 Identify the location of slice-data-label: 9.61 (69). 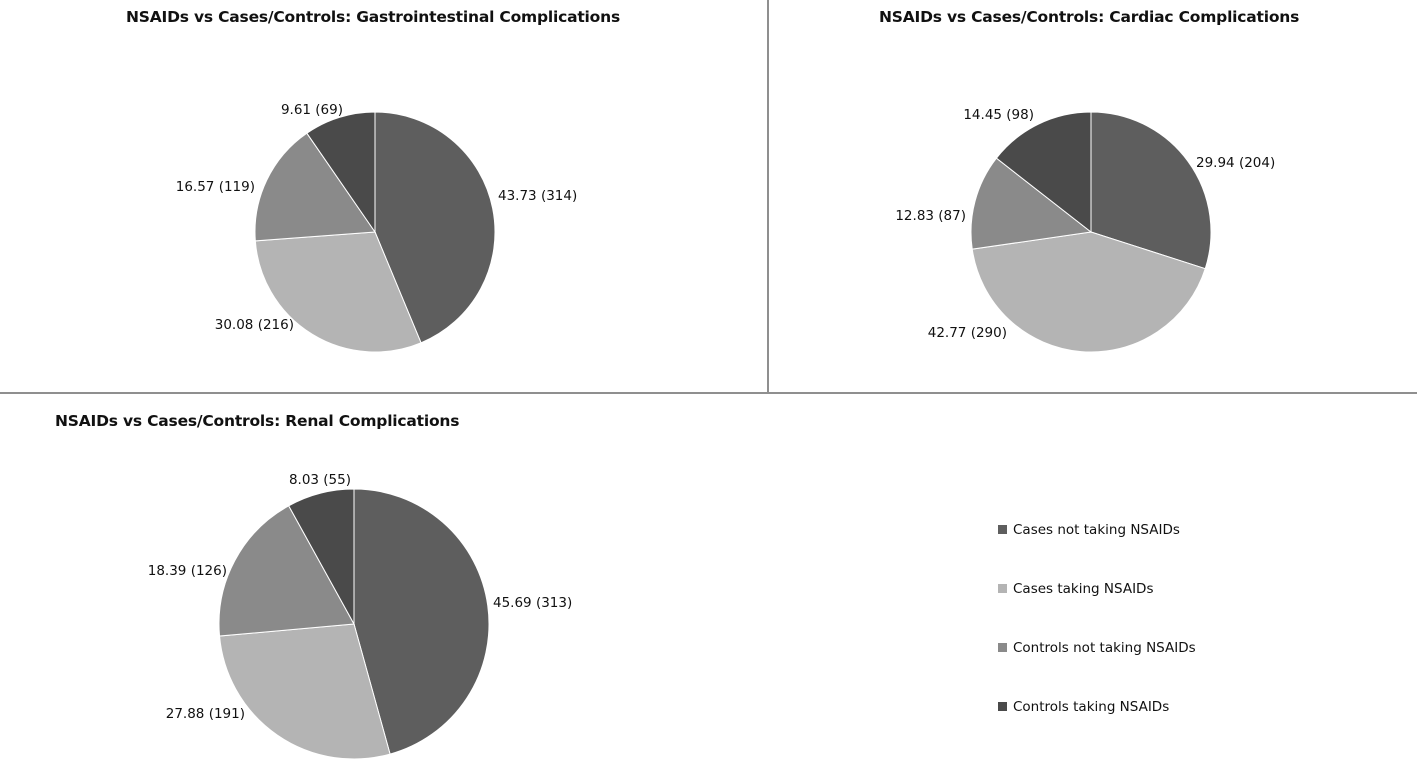
(312, 110).